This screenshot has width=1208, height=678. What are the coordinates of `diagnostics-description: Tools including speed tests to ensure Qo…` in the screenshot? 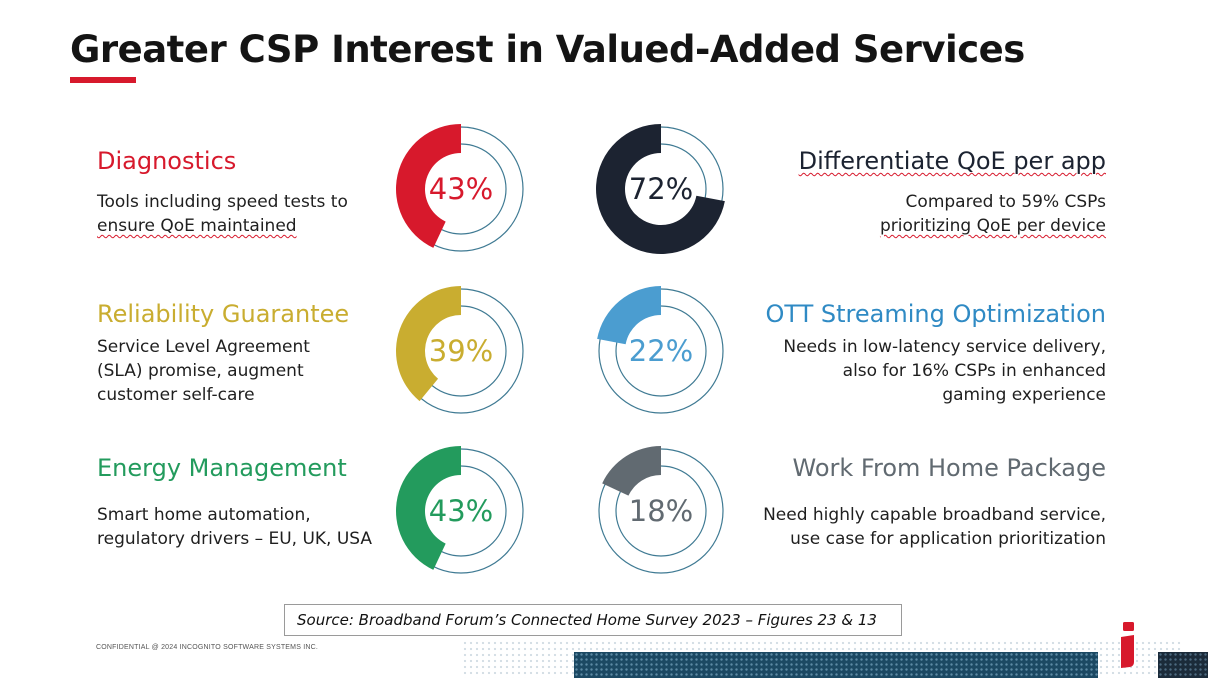 It's located at (222, 214).